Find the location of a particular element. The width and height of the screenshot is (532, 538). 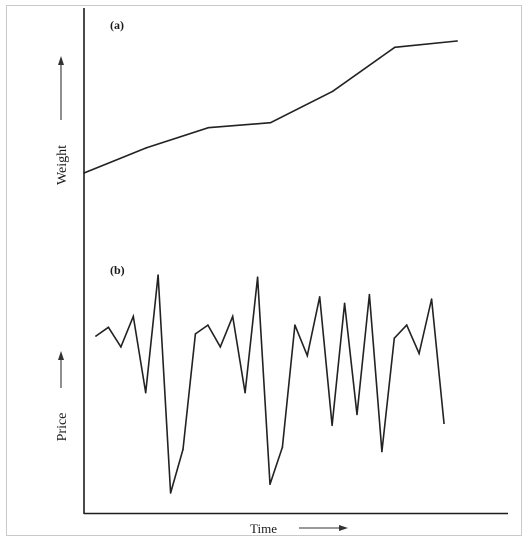

panel-a-label: (a) is located at coordinates (117, 25).